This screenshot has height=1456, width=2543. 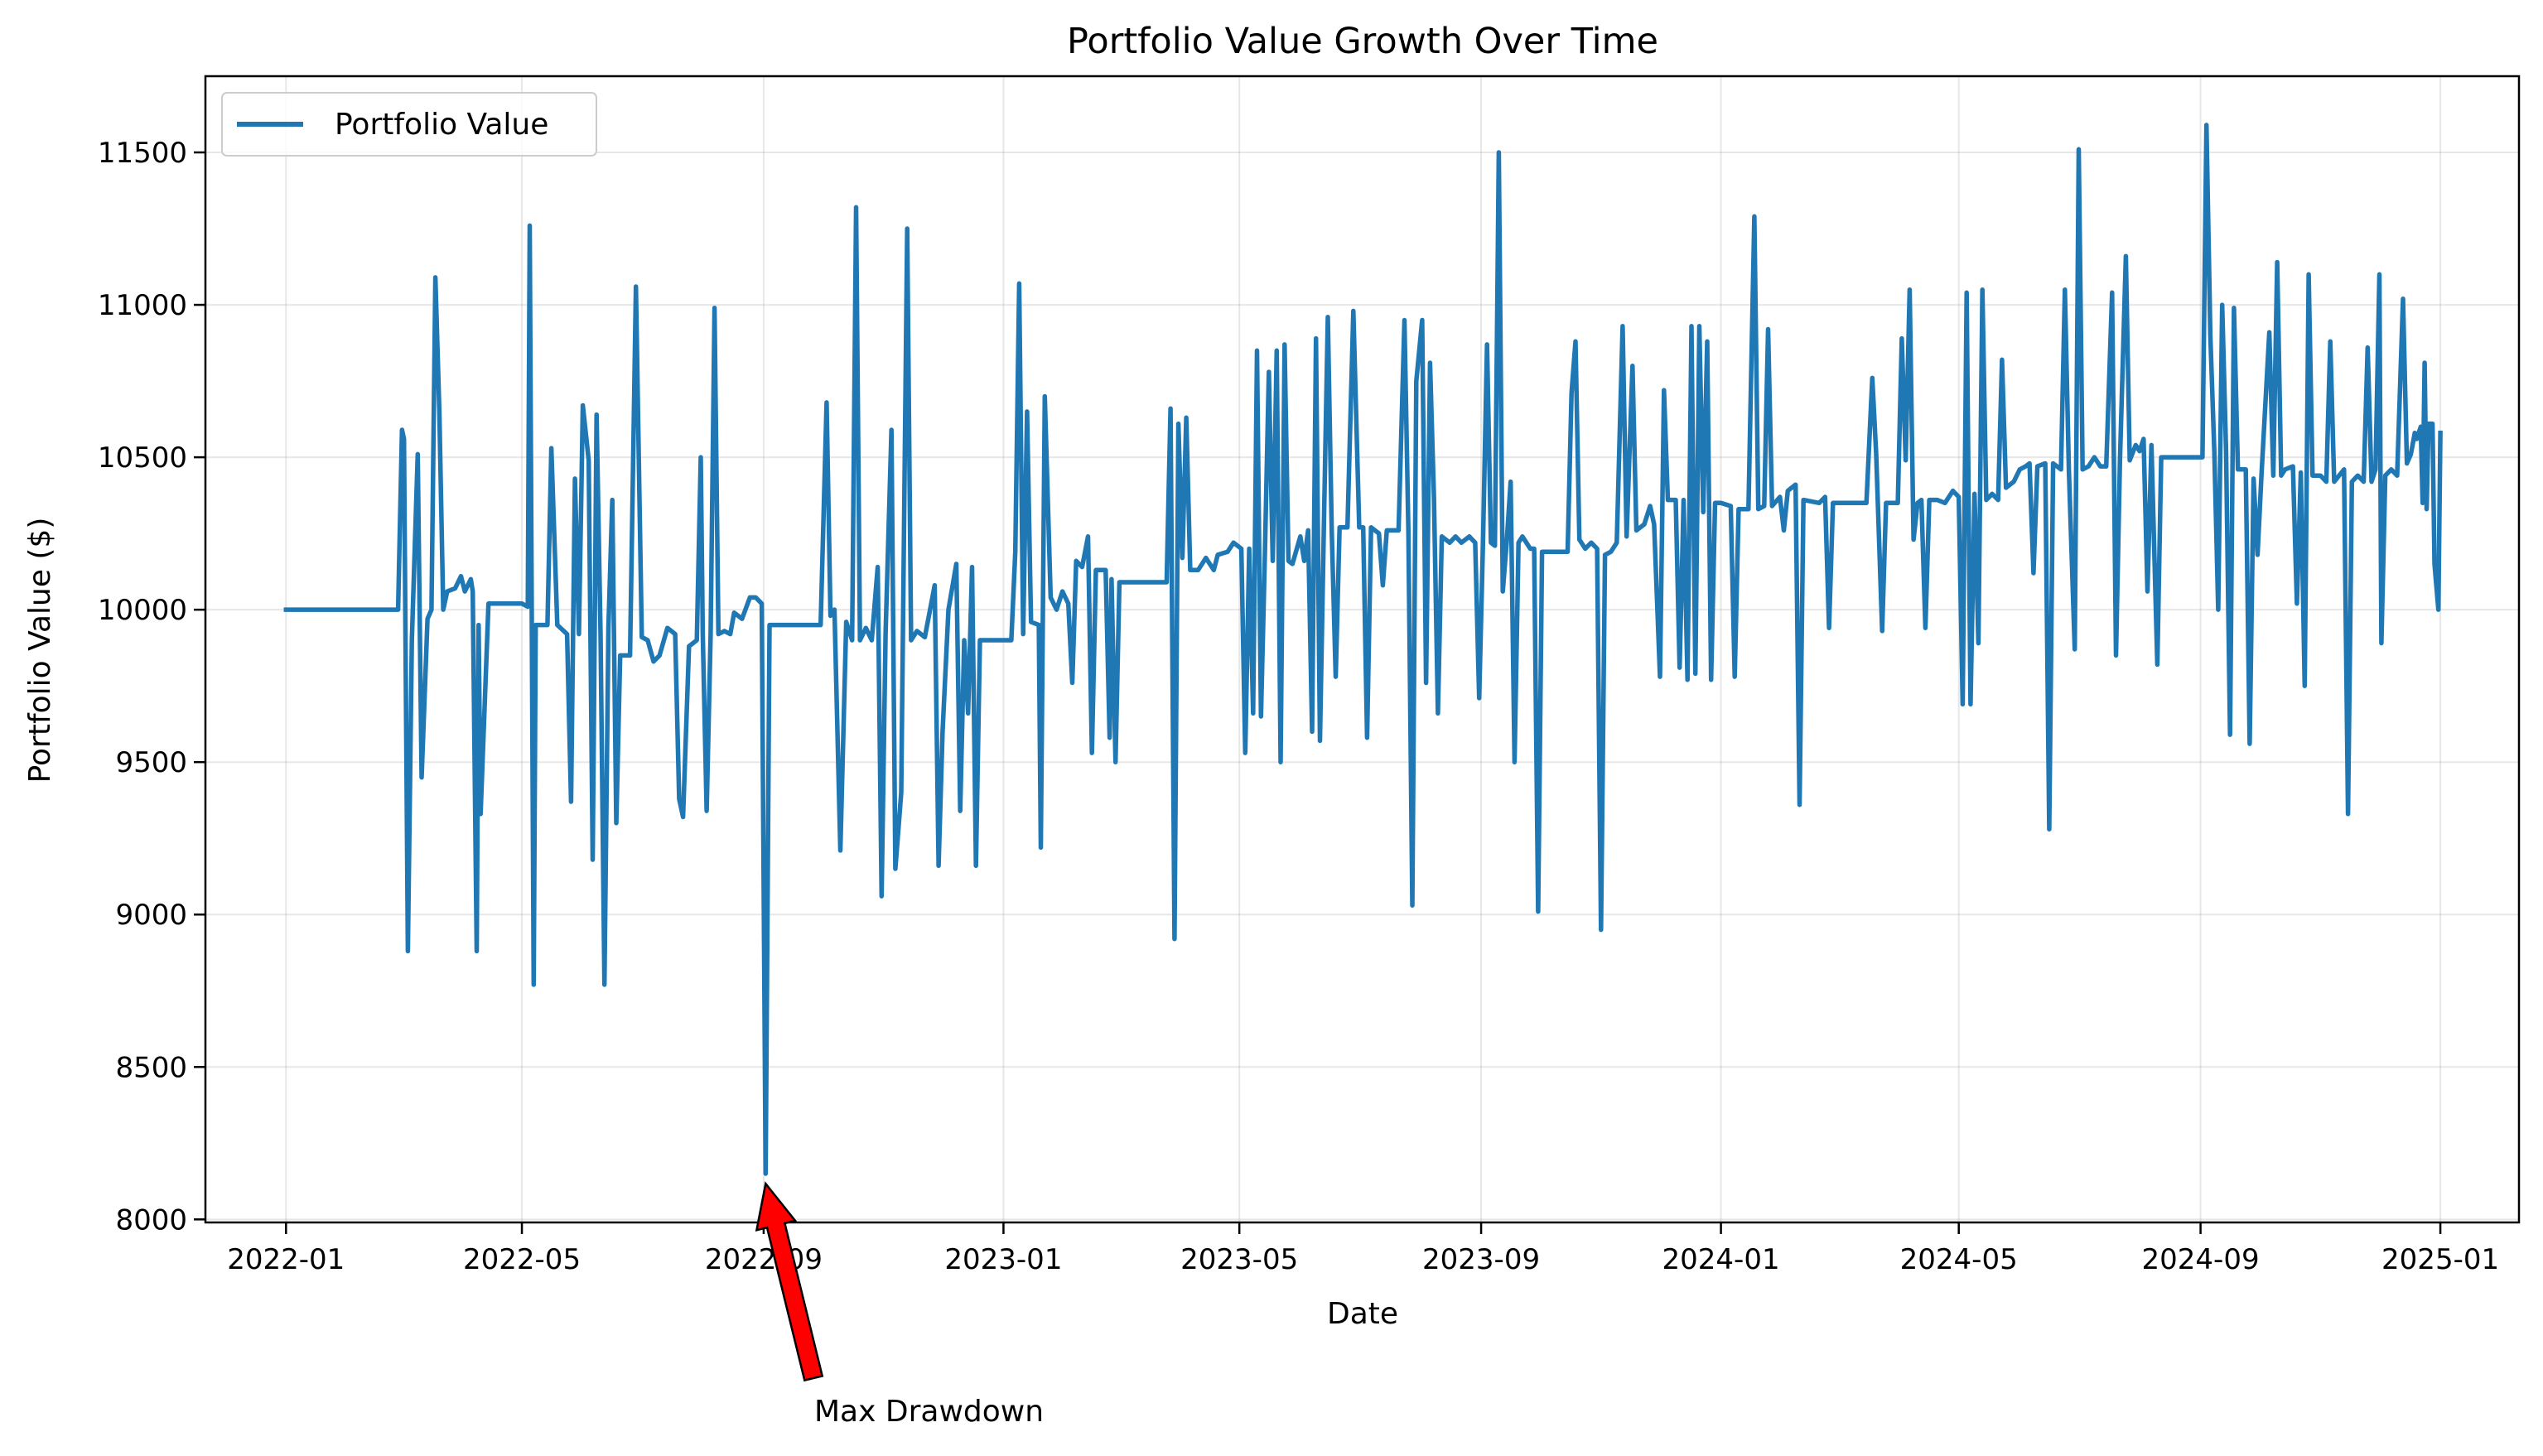 What do you see at coordinates (929, 1412) in the screenshot?
I see `annotation-max-drawdown: Max Drawdown` at bounding box center [929, 1412].